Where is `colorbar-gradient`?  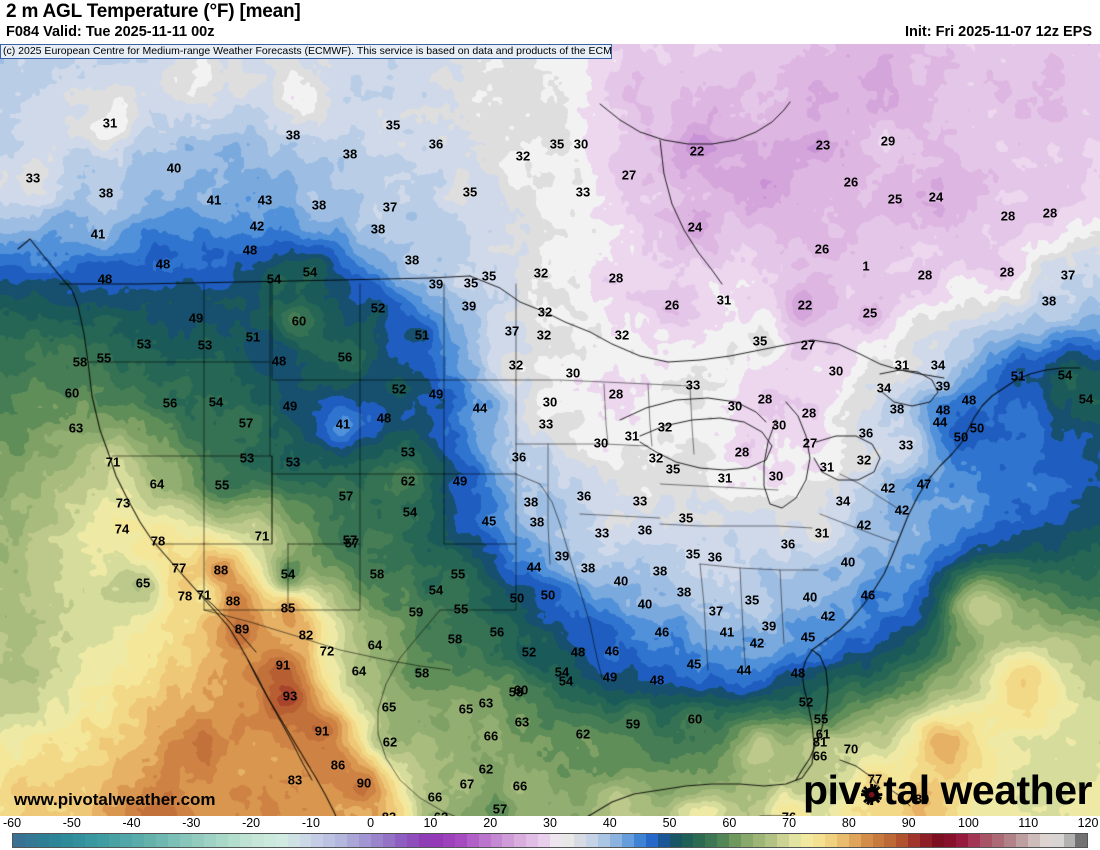
colorbar-gradient is located at coordinates (550, 840).